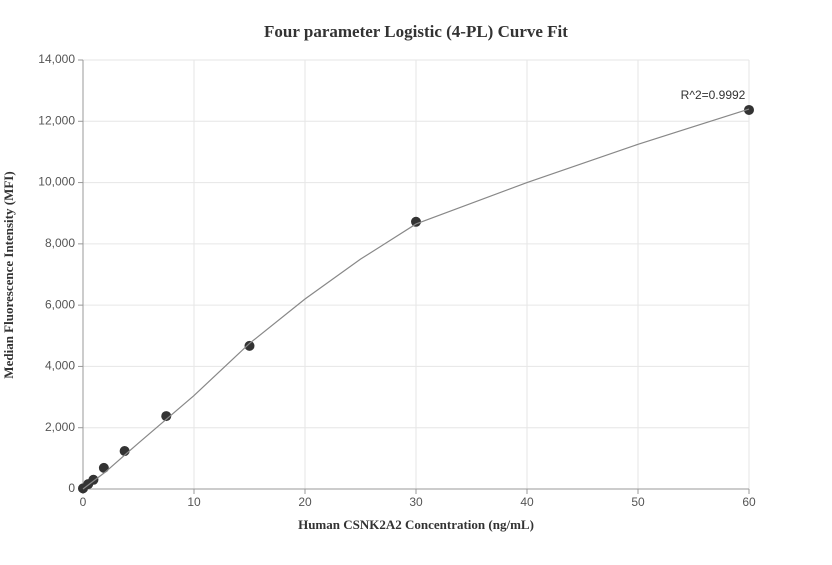 The width and height of the screenshot is (832, 565). I want to click on x-tick-label: 0, so click(83, 502).